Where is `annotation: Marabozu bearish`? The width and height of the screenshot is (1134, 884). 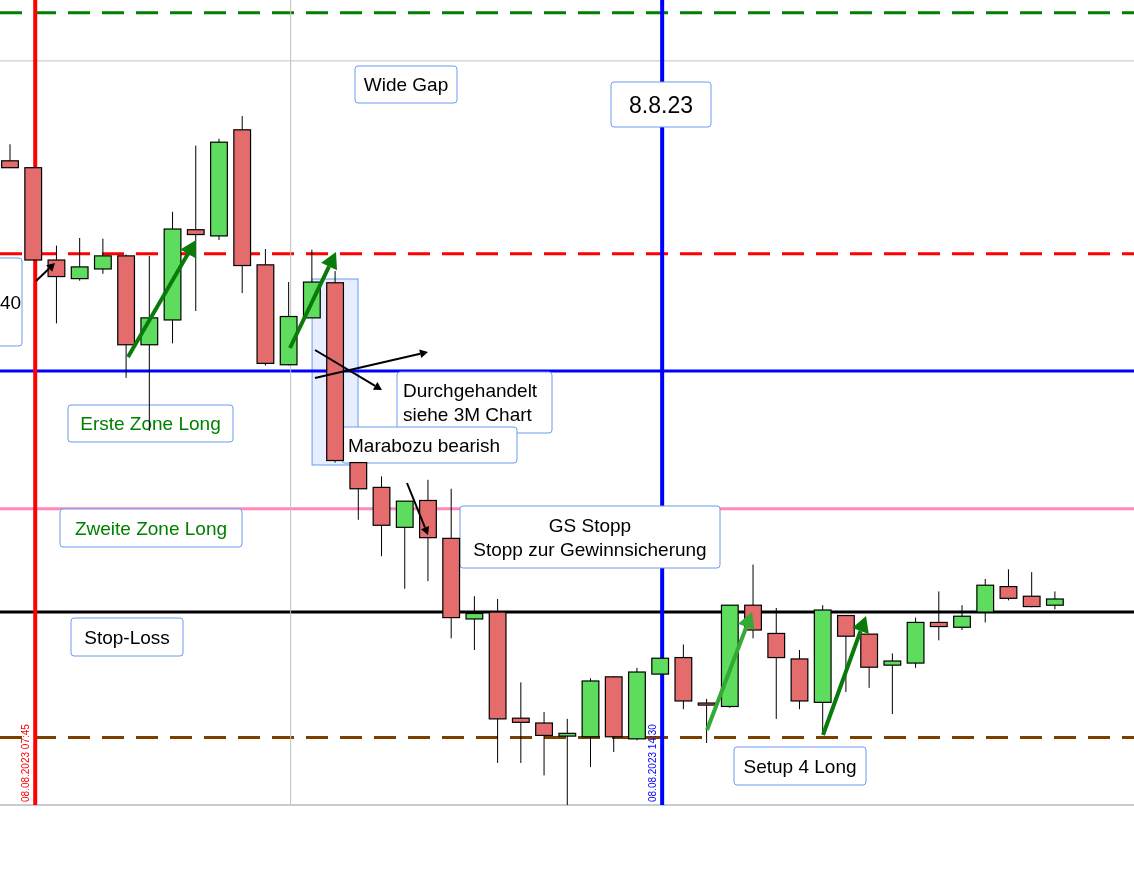 annotation: Marabozu bearish is located at coordinates (424, 445).